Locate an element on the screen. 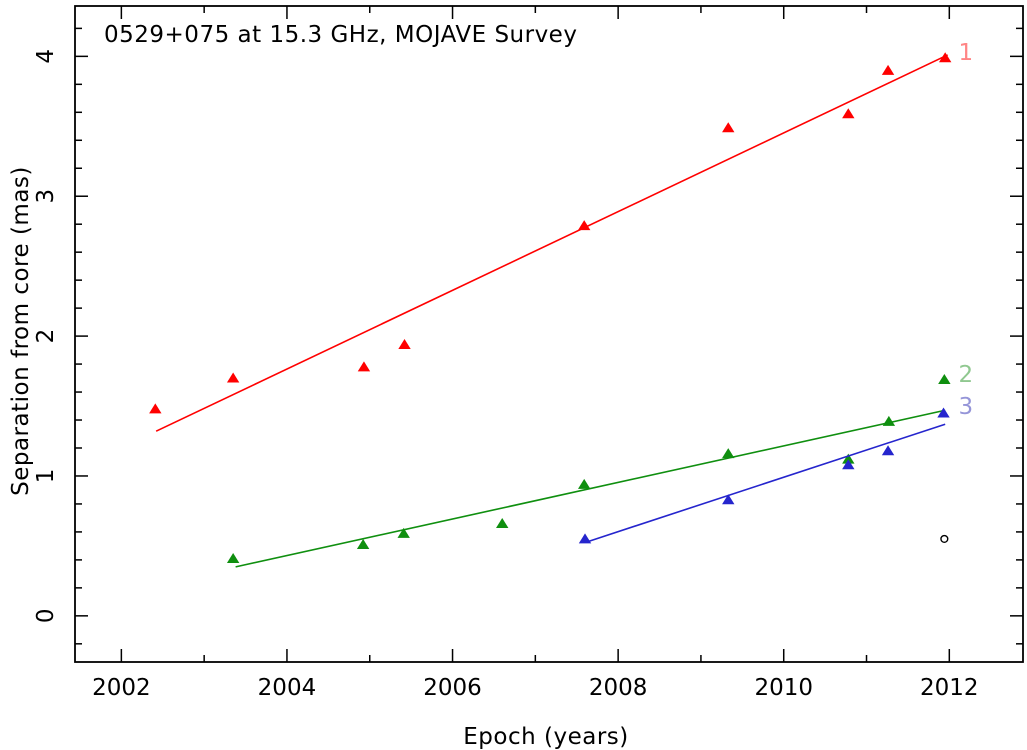  x-tick-label: 2008 is located at coordinates (618, 688).